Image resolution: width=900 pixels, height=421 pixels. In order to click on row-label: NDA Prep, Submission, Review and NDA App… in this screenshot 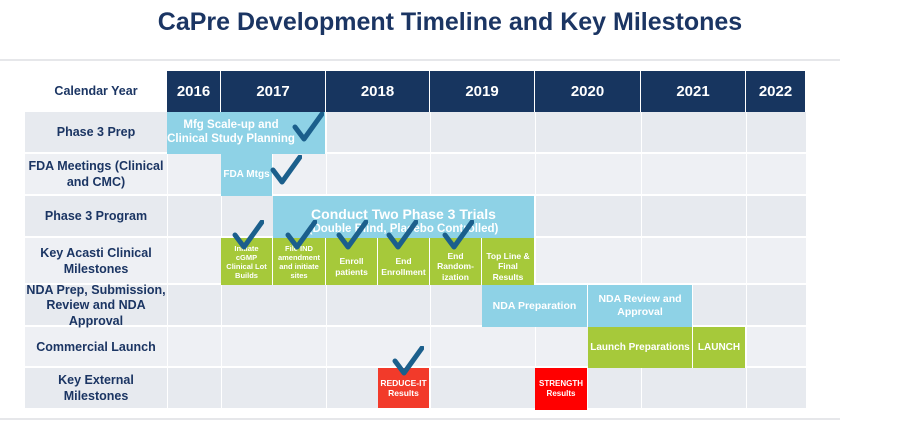, I will do `click(96, 305)`.